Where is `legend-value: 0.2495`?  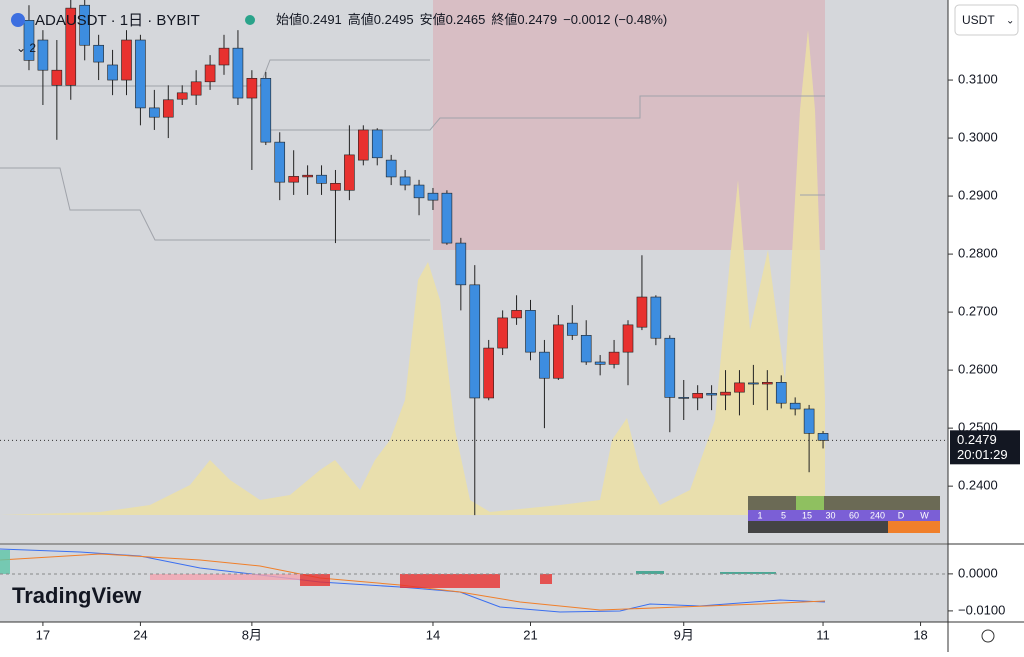 legend-value: 0.2495 is located at coordinates (394, 19).